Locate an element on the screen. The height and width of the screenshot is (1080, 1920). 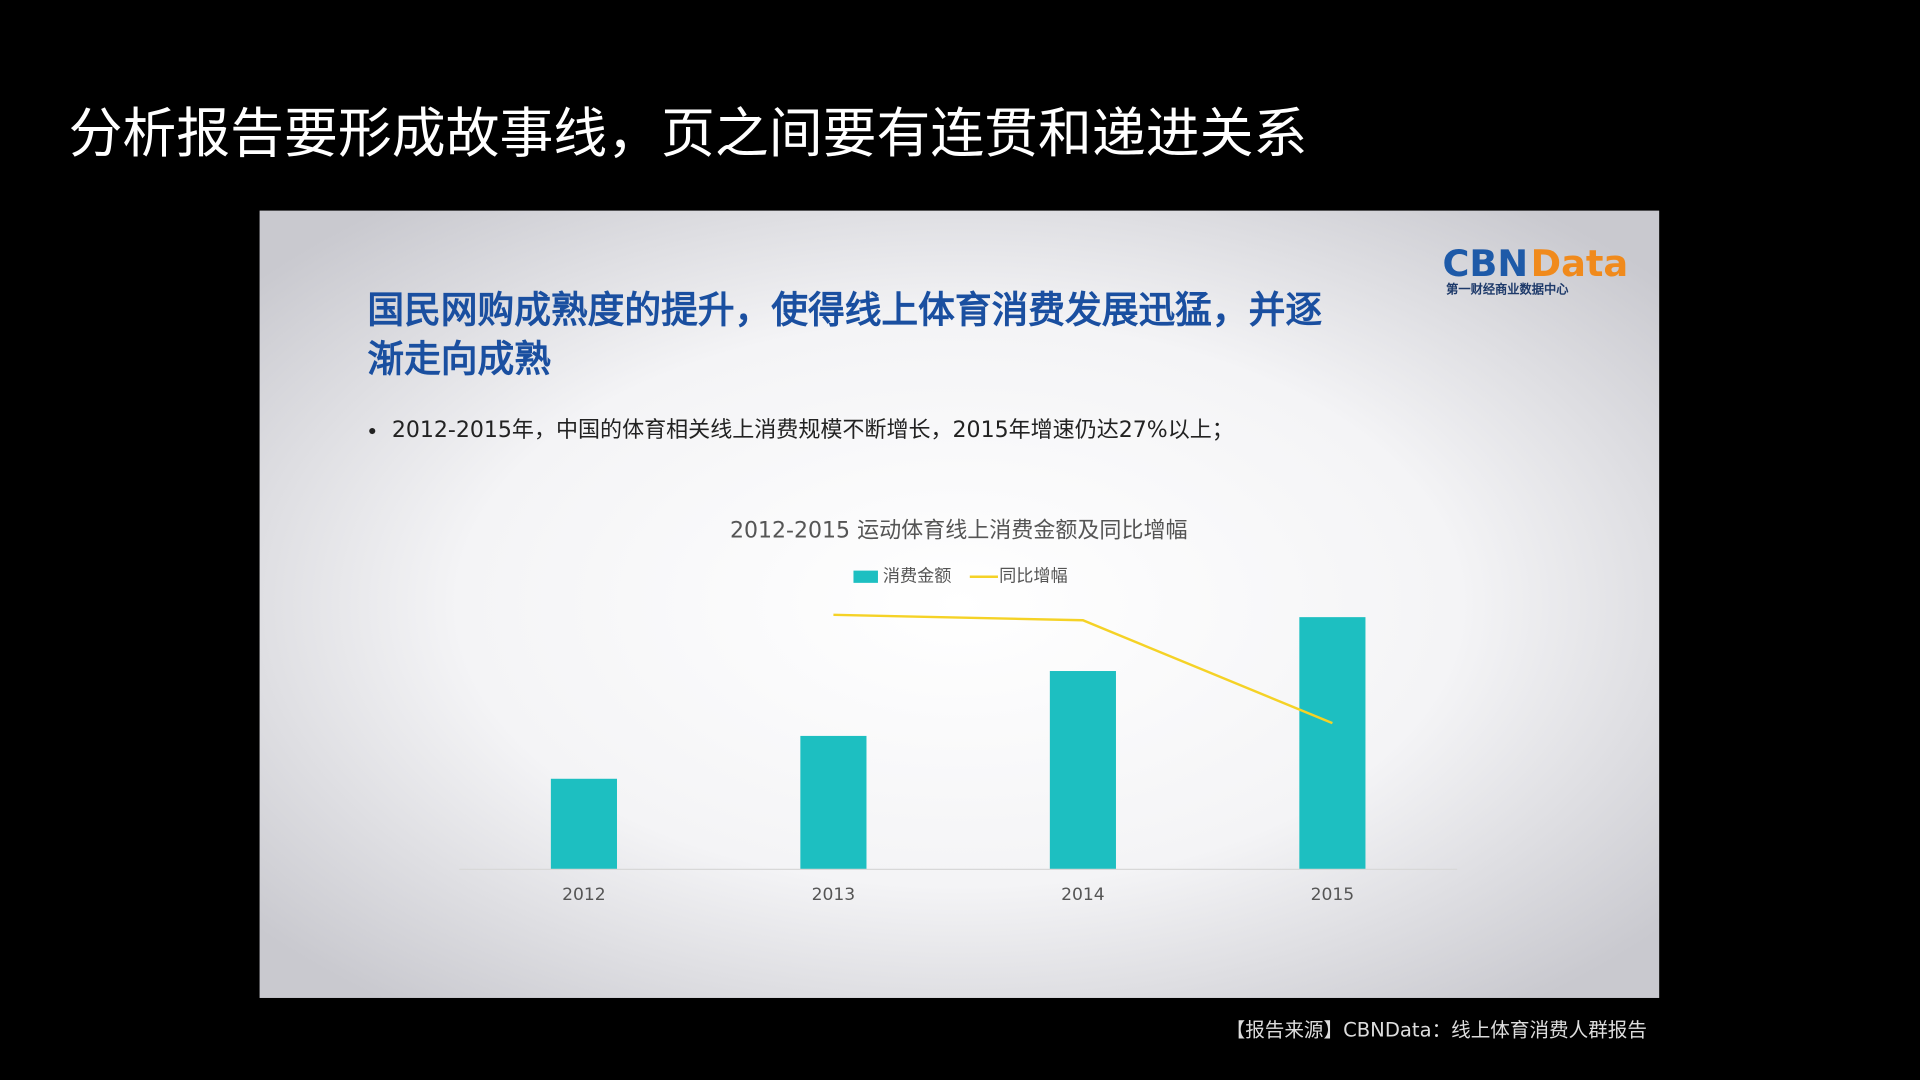
heading-line: 国民网购成熟度的提升，使得线上体育消费发展迅猛，并逐 is located at coordinates (844, 310).